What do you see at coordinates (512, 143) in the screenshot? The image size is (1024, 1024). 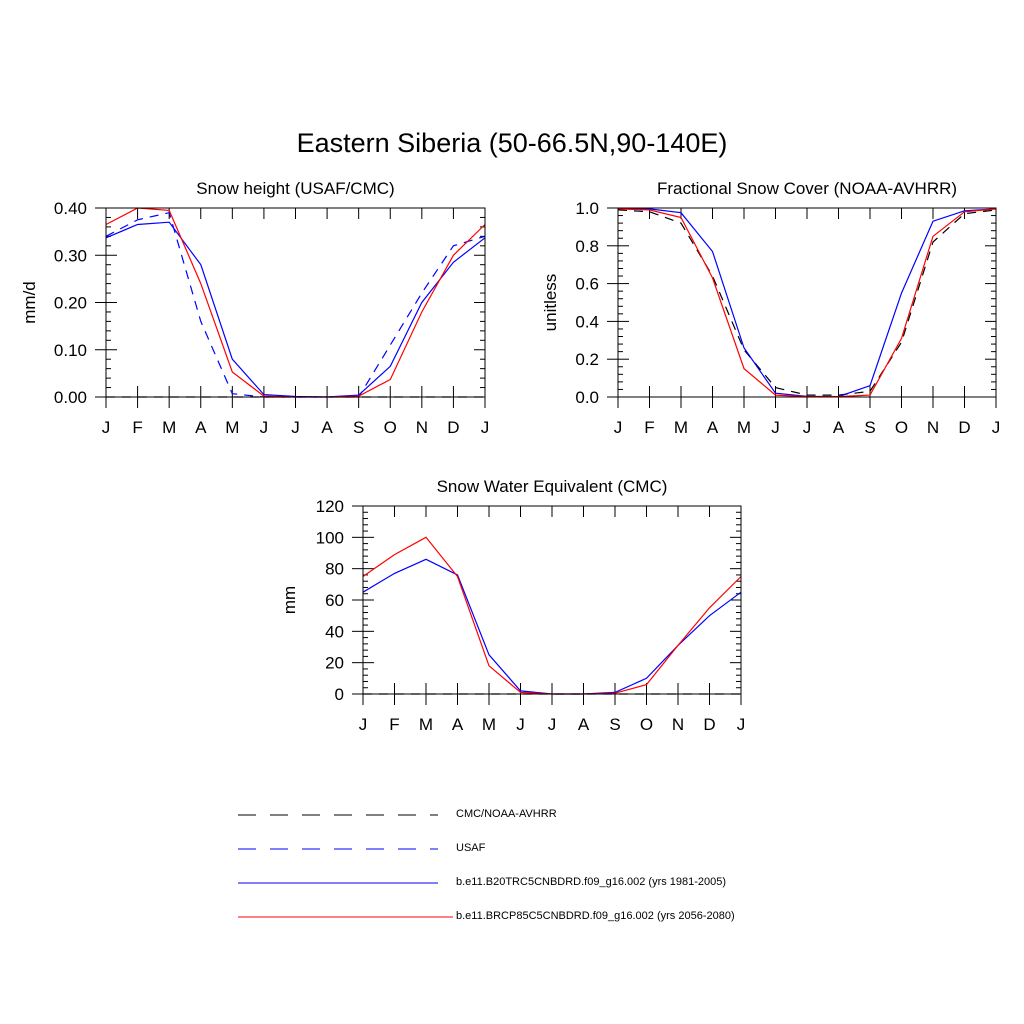 I see `page-title: Eastern Siberia (50-66.5N,90-140E)` at bounding box center [512, 143].